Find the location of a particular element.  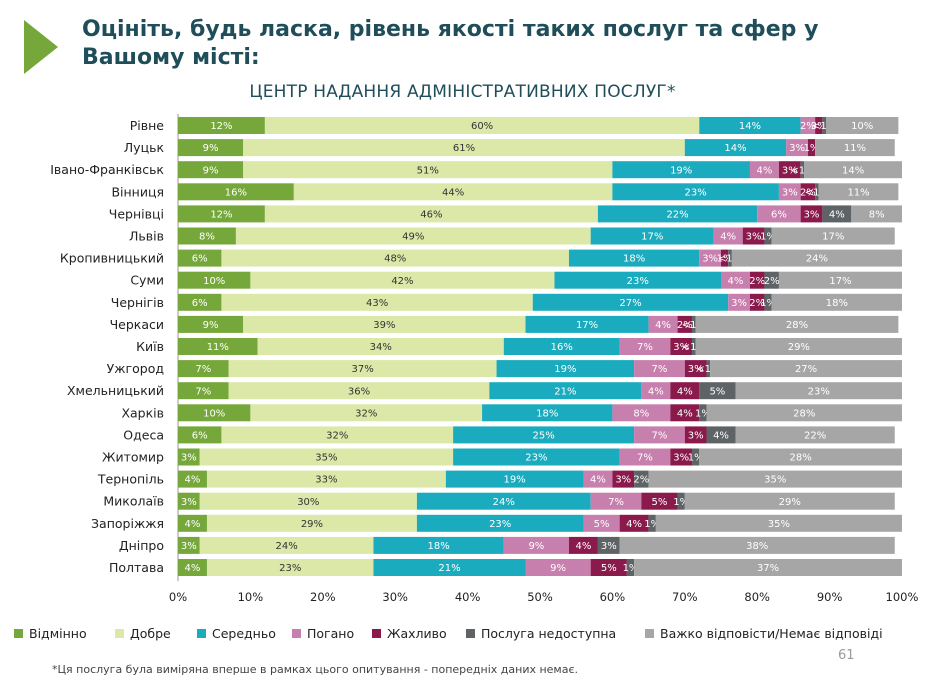

data-label: 10% is located at coordinates (862, 126).